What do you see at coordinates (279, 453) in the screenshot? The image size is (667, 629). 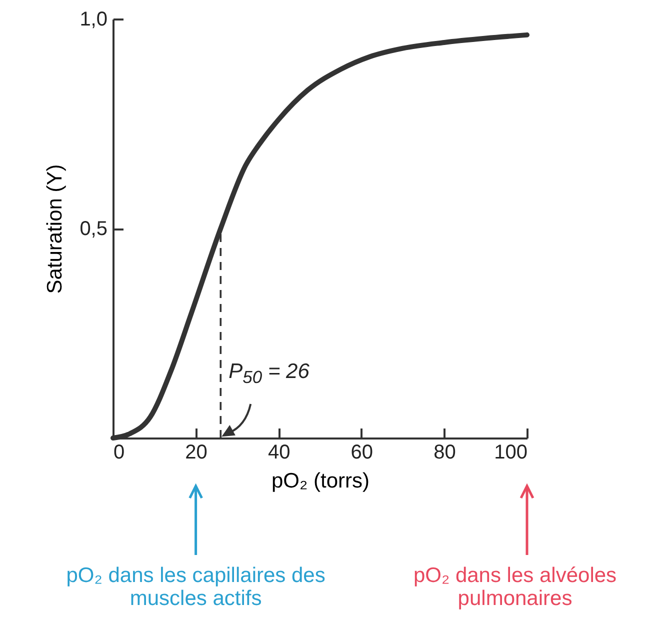 I see `x-tick-label: 40` at bounding box center [279, 453].